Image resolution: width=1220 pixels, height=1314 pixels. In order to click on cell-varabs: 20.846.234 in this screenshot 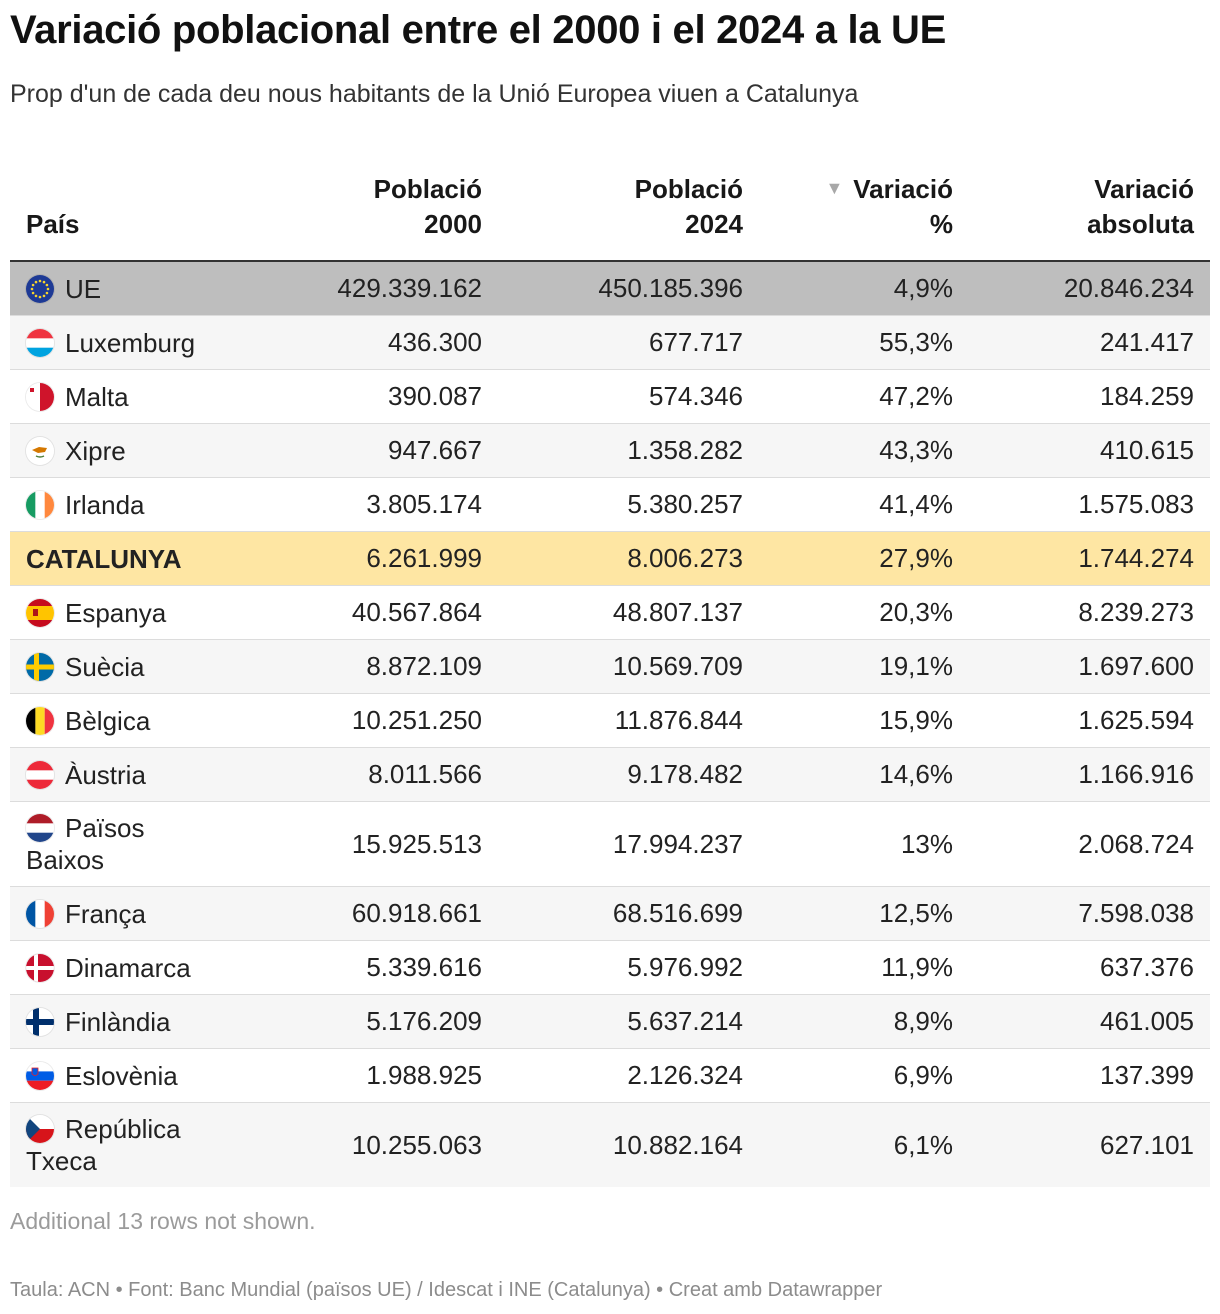, I will do `click(1089, 288)`.